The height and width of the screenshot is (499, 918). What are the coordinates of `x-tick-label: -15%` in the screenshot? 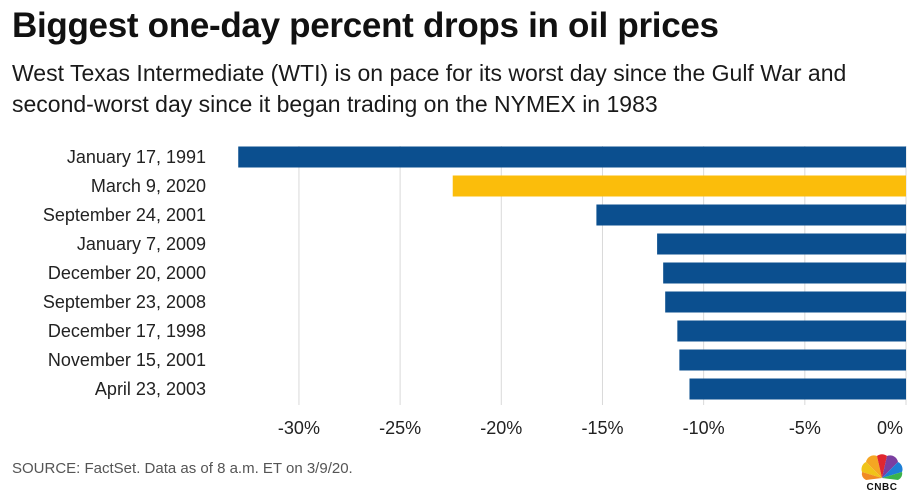 It's located at (602, 428).